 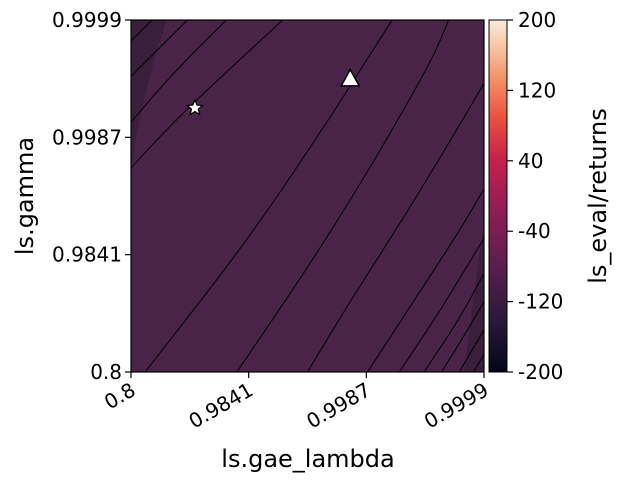 I want to click on colorbar-label: ls_eval/returns, so click(x=598, y=196).